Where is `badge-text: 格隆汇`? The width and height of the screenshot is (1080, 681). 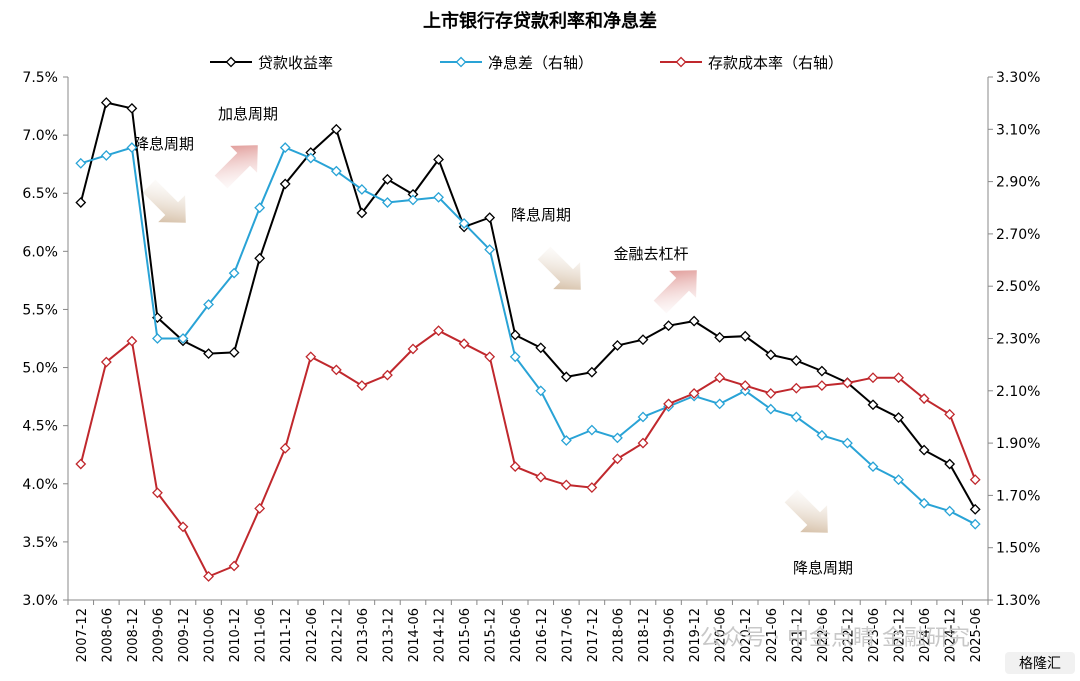
badge-text: 格隆汇 is located at coordinates (1040, 664).